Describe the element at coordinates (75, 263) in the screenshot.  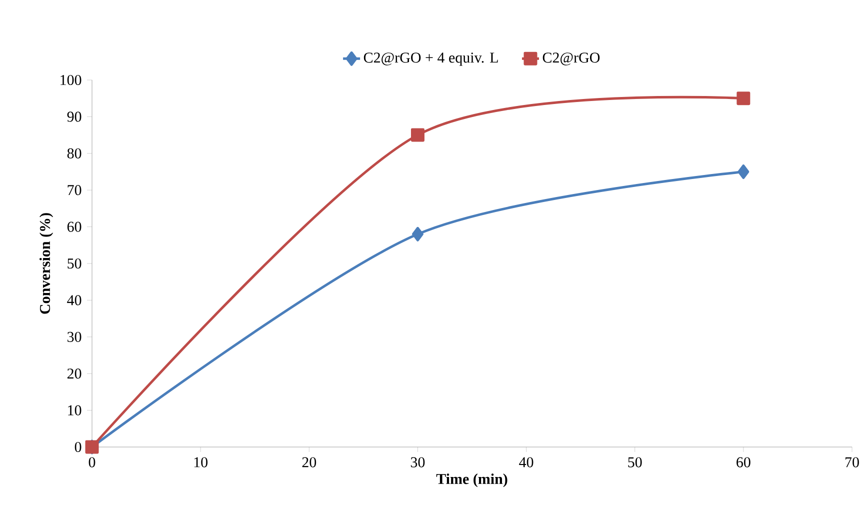
I see `y-tick-label: 50` at that location.